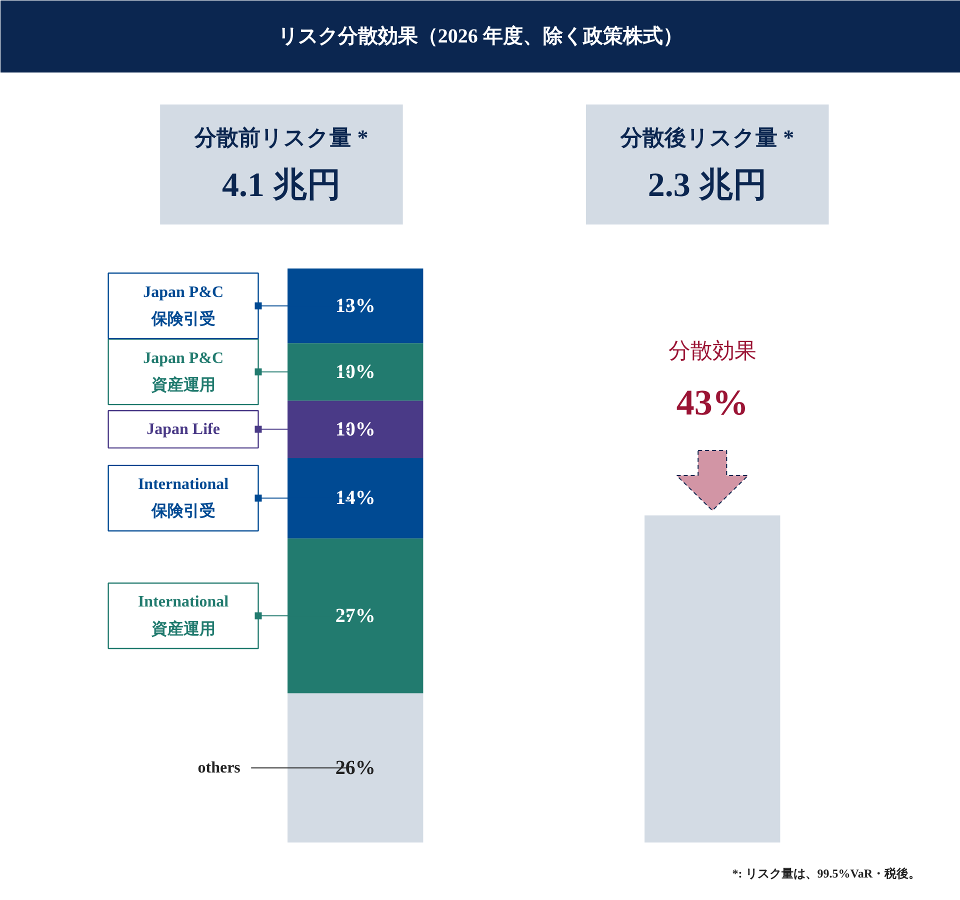 The width and height of the screenshot is (960, 900). What do you see at coordinates (707, 185) in the screenshot?
I see `text: 2.3 兆円` at bounding box center [707, 185].